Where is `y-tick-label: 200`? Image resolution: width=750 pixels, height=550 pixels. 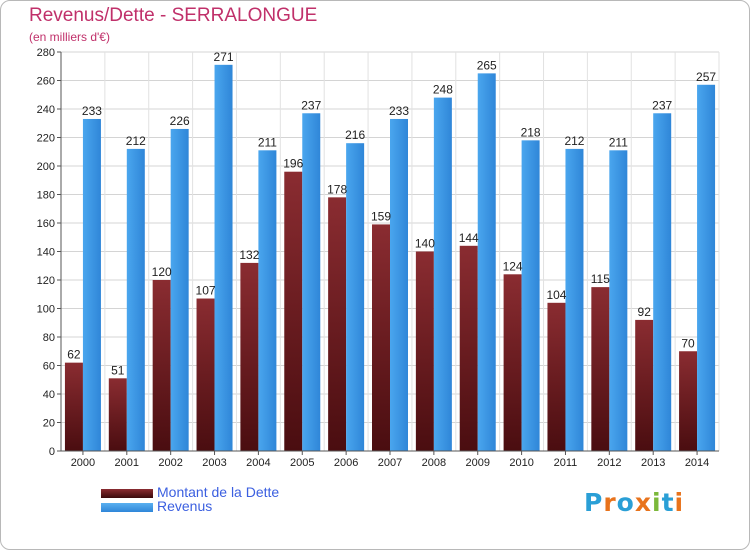 y-tick-label: 200 is located at coordinates (46, 167).